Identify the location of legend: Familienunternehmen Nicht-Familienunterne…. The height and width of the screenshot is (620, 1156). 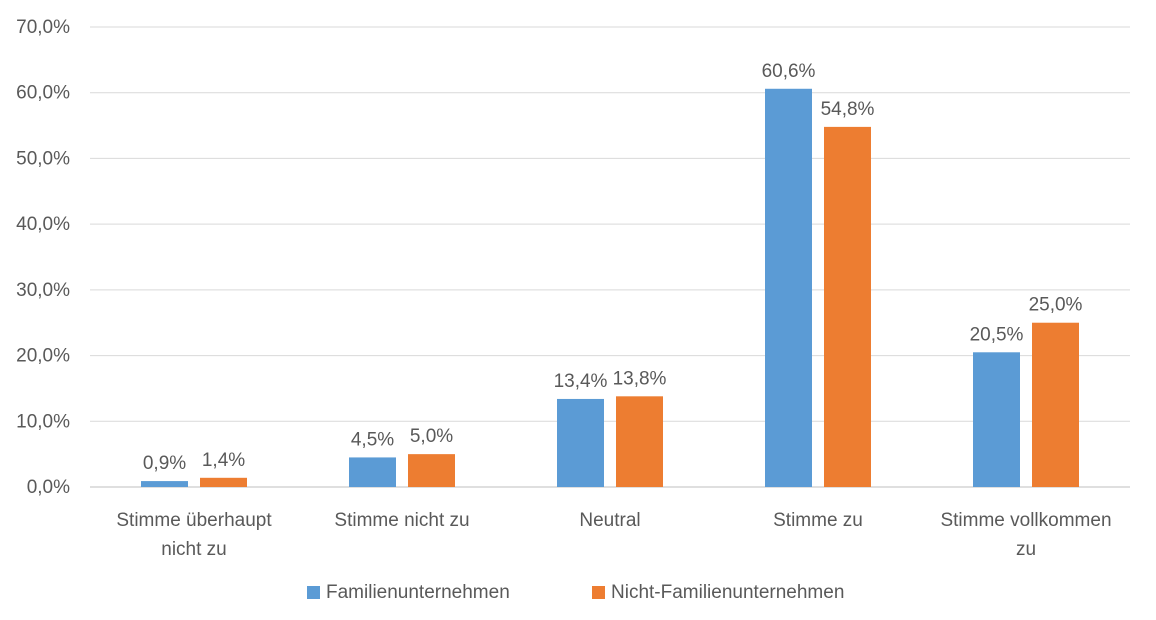
(575, 592).